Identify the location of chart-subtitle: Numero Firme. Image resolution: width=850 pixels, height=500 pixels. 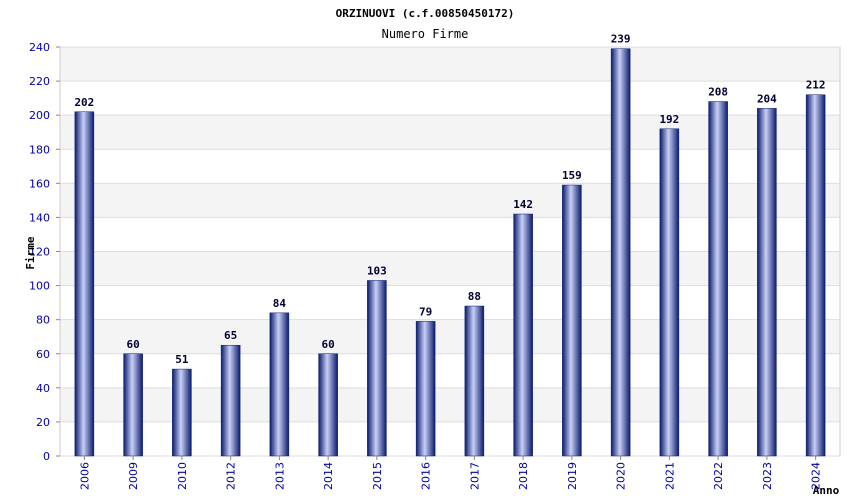
(425, 34).